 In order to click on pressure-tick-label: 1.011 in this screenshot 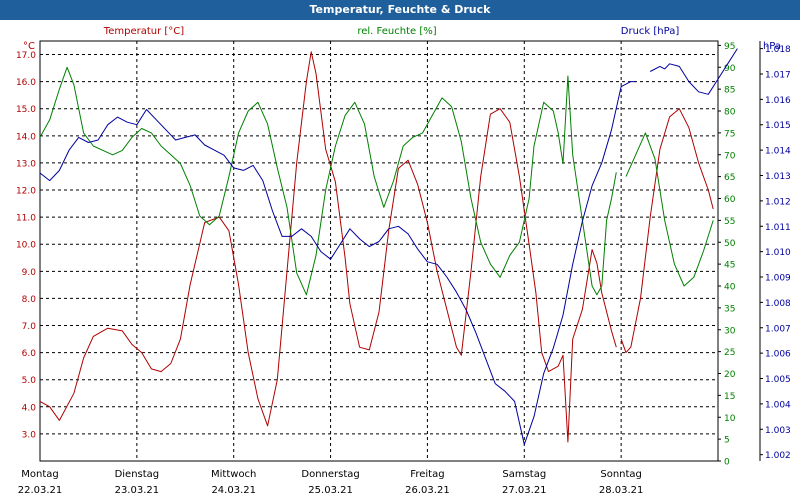, I will do `click(778, 228)`.